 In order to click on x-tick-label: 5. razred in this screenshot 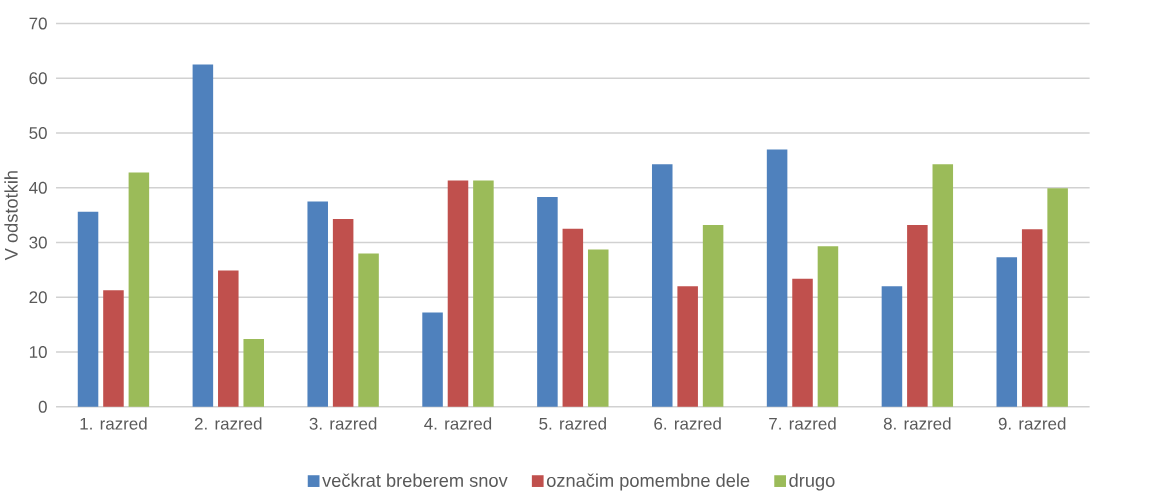, I will do `click(572, 423)`.